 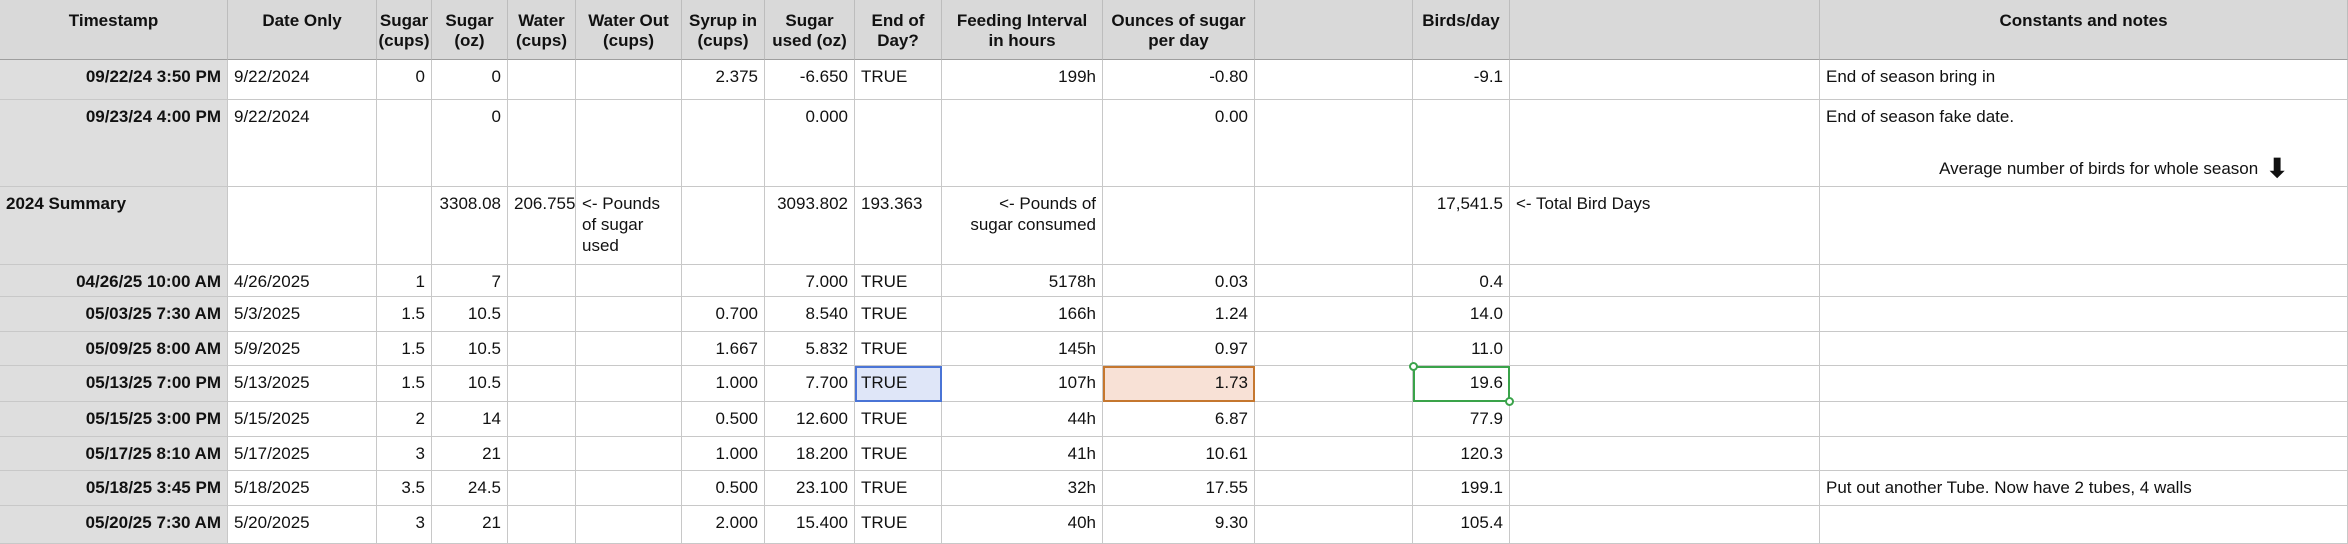 I want to click on cell-sugar-oz: 14, so click(x=470, y=419).